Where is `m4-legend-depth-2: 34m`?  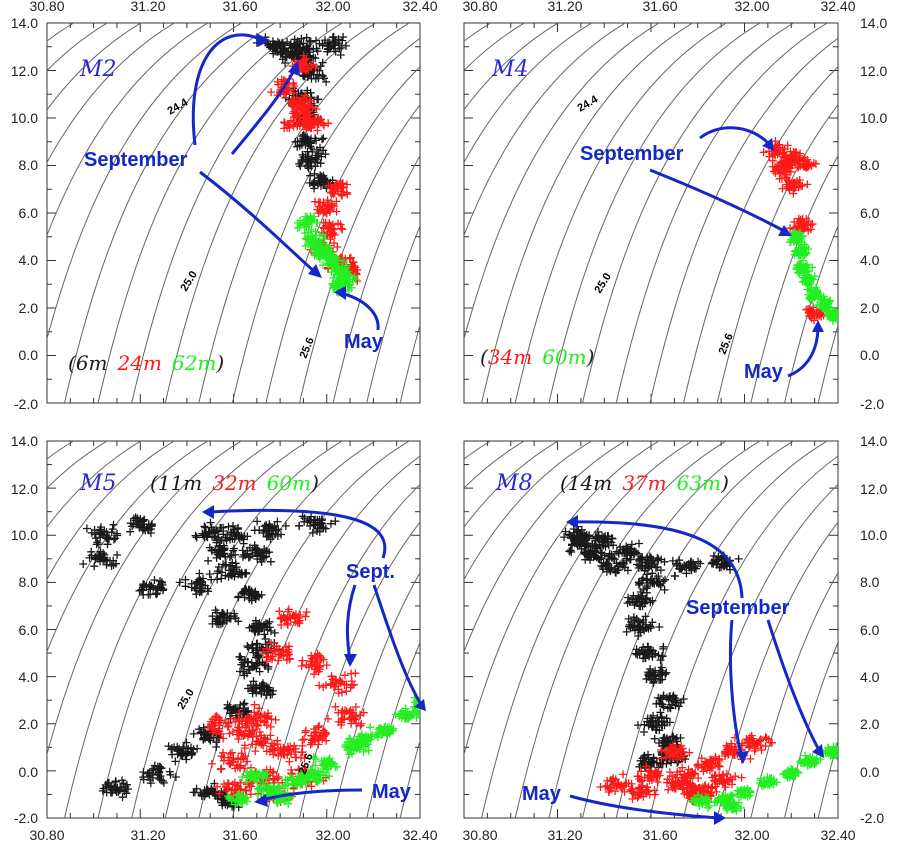
m4-legend-depth-2: 34m is located at coordinates (510, 357).